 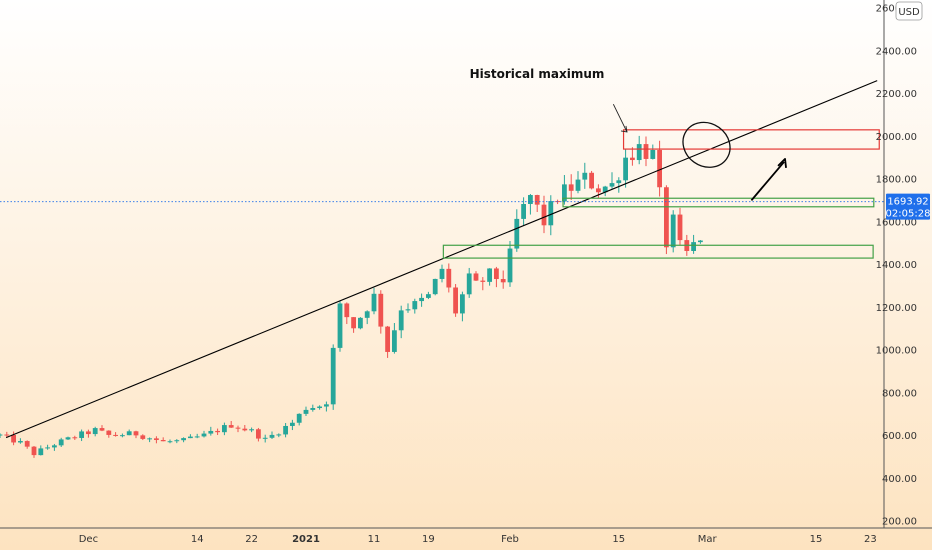 I want to click on y-tick-label: 600.00, so click(x=899, y=436).